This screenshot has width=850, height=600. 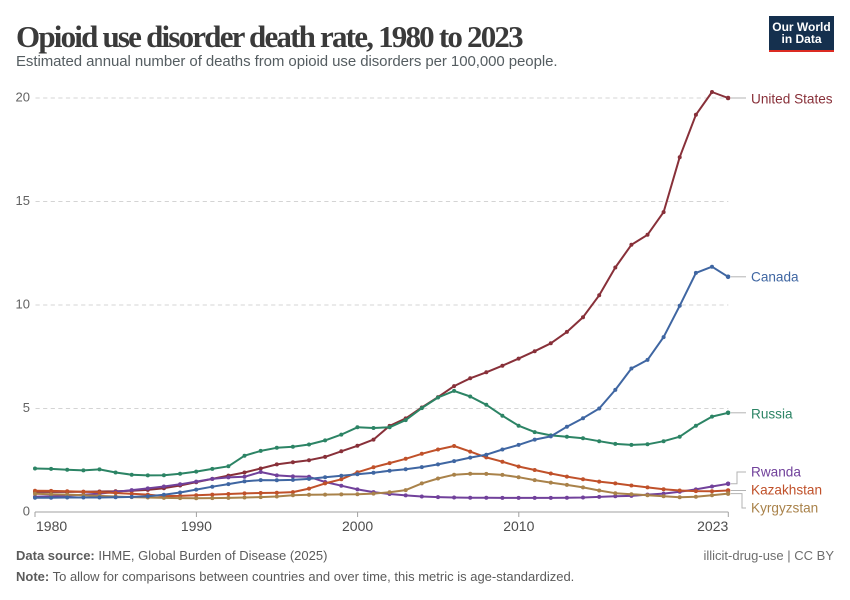 What do you see at coordinates (775, 277) in the screenshot?
I see `svg-text: Canada` at bounding box center [775, 277].